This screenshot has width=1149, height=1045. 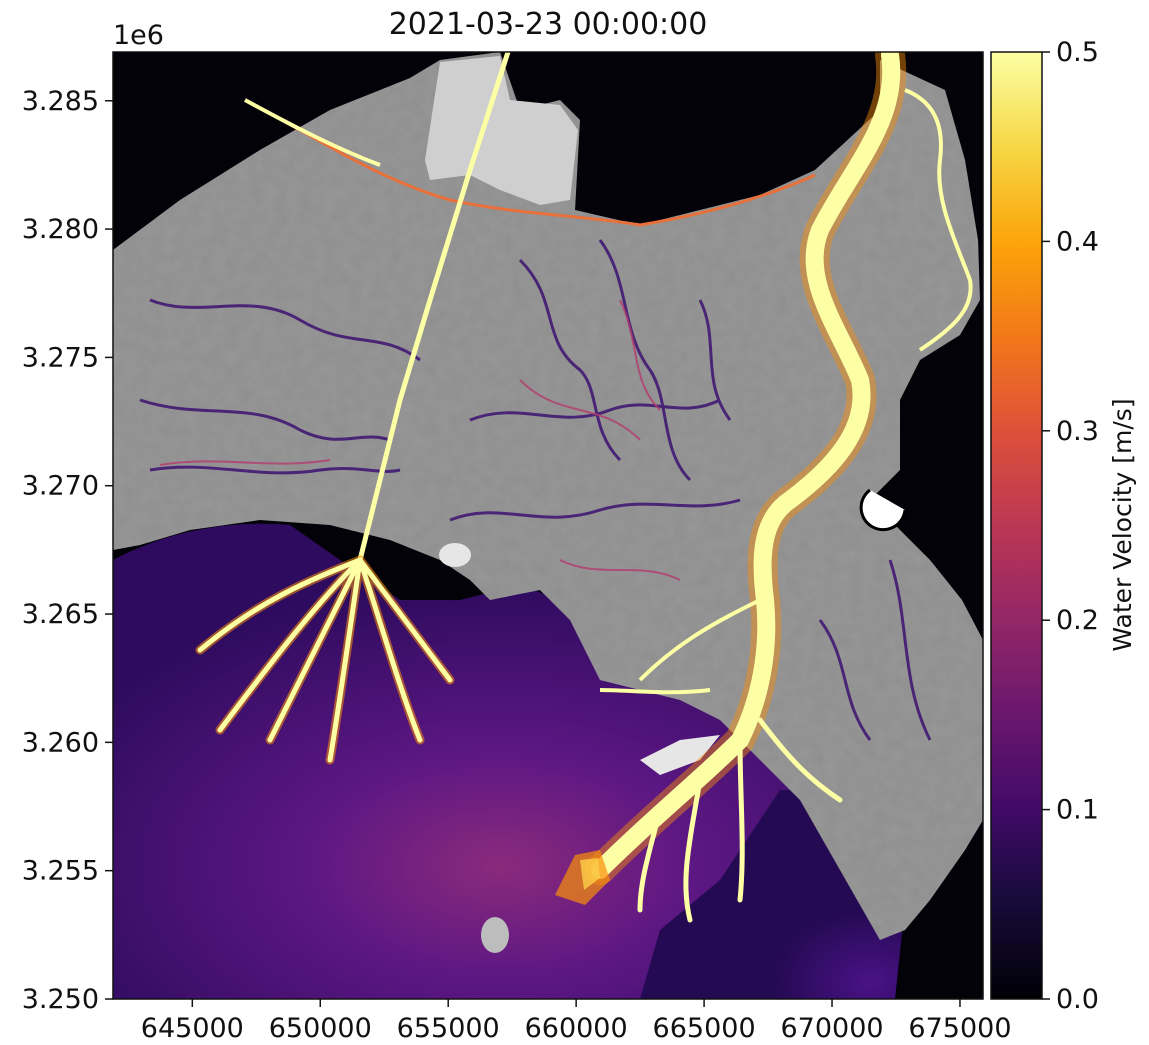 What do you see at coordinates (1077, 431) in the screenshot?
I see `colorbar-tick-label: 0.3` at bounding box center [1077, 431].